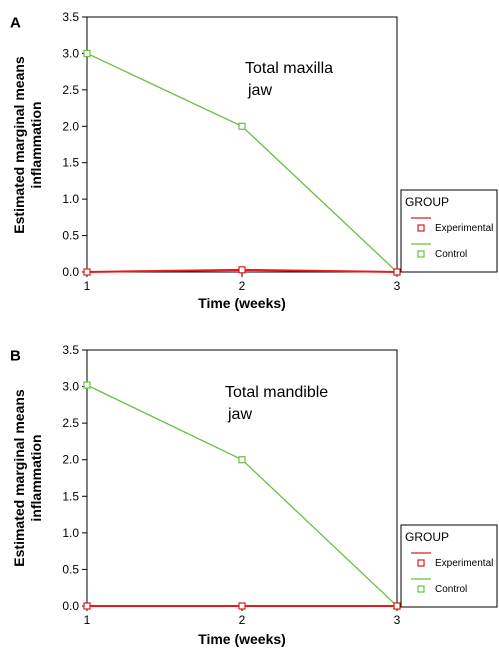 This screenshot has height=656, width=499. What do you see at coordinates (289, 68) in the screenshot?
I see `chart-annotation: Total maxilla` at bounding box center [289, 68].